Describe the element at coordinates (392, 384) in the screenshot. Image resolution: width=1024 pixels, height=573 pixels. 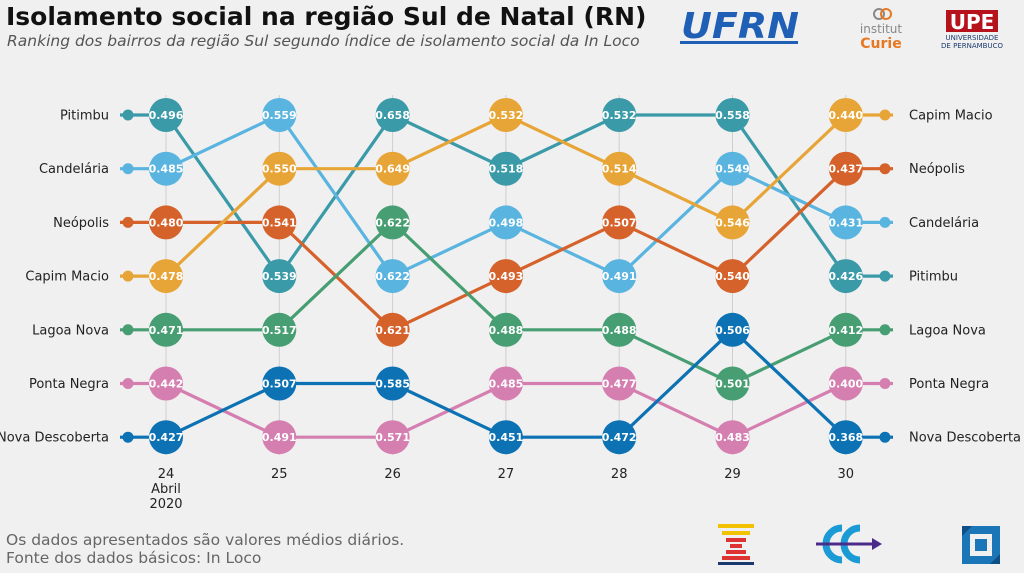
I see `data-label: 0.585` at that location.